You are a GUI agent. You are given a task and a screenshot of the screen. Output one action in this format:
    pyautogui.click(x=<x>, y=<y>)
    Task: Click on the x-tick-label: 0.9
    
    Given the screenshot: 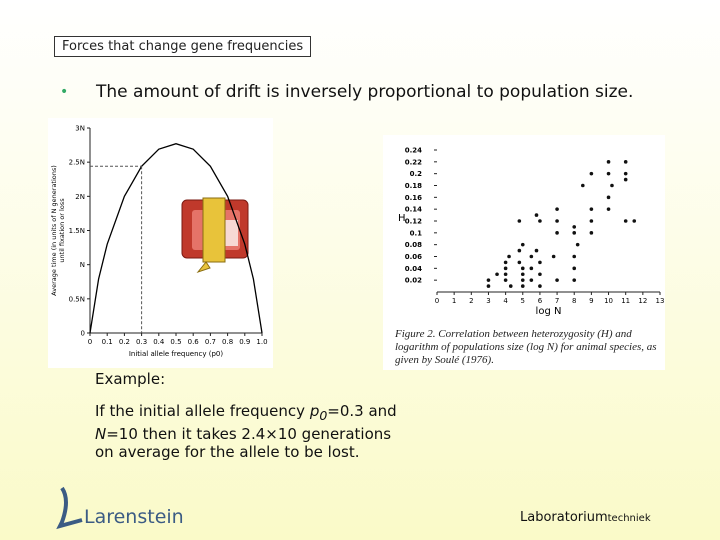 What is the action you would take?
    pyautogui.click(x=244, y=342)
    